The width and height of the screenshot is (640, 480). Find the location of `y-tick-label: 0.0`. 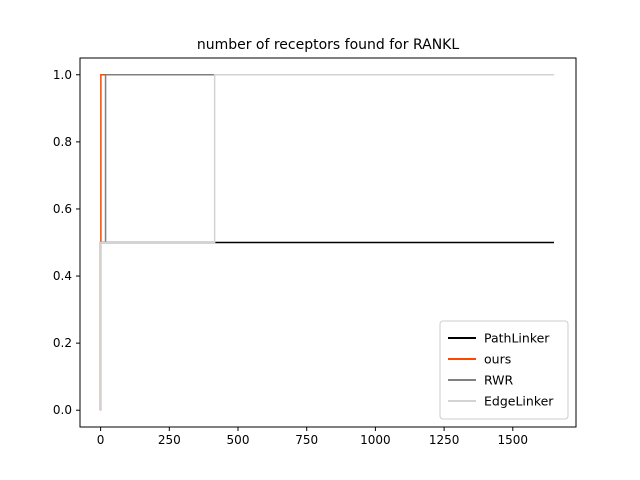

y-tick-label: 0.0 is located at coordinates (62, 410).